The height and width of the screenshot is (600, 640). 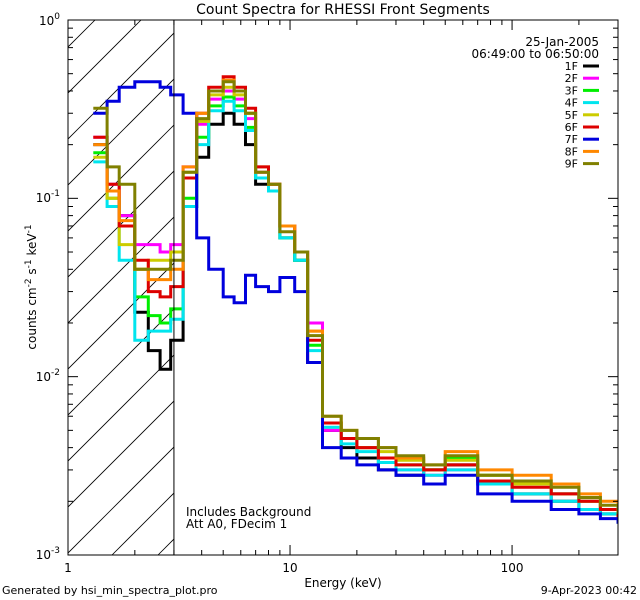 What do you see at coordinates (289, 568) in the screenshot?
I see `x-tick-label: 10` at bounding box center [289, 568].